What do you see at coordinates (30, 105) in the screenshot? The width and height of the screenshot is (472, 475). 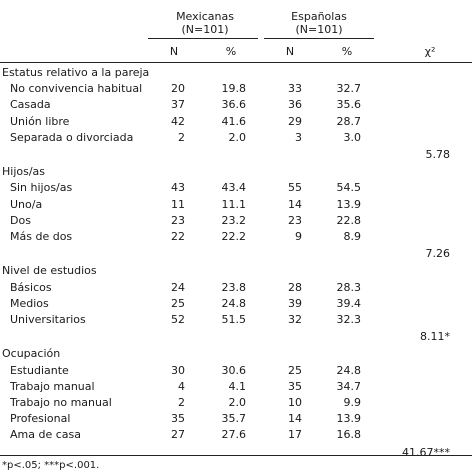 I see `row-label: Casada` at bounding box center [30, 105].